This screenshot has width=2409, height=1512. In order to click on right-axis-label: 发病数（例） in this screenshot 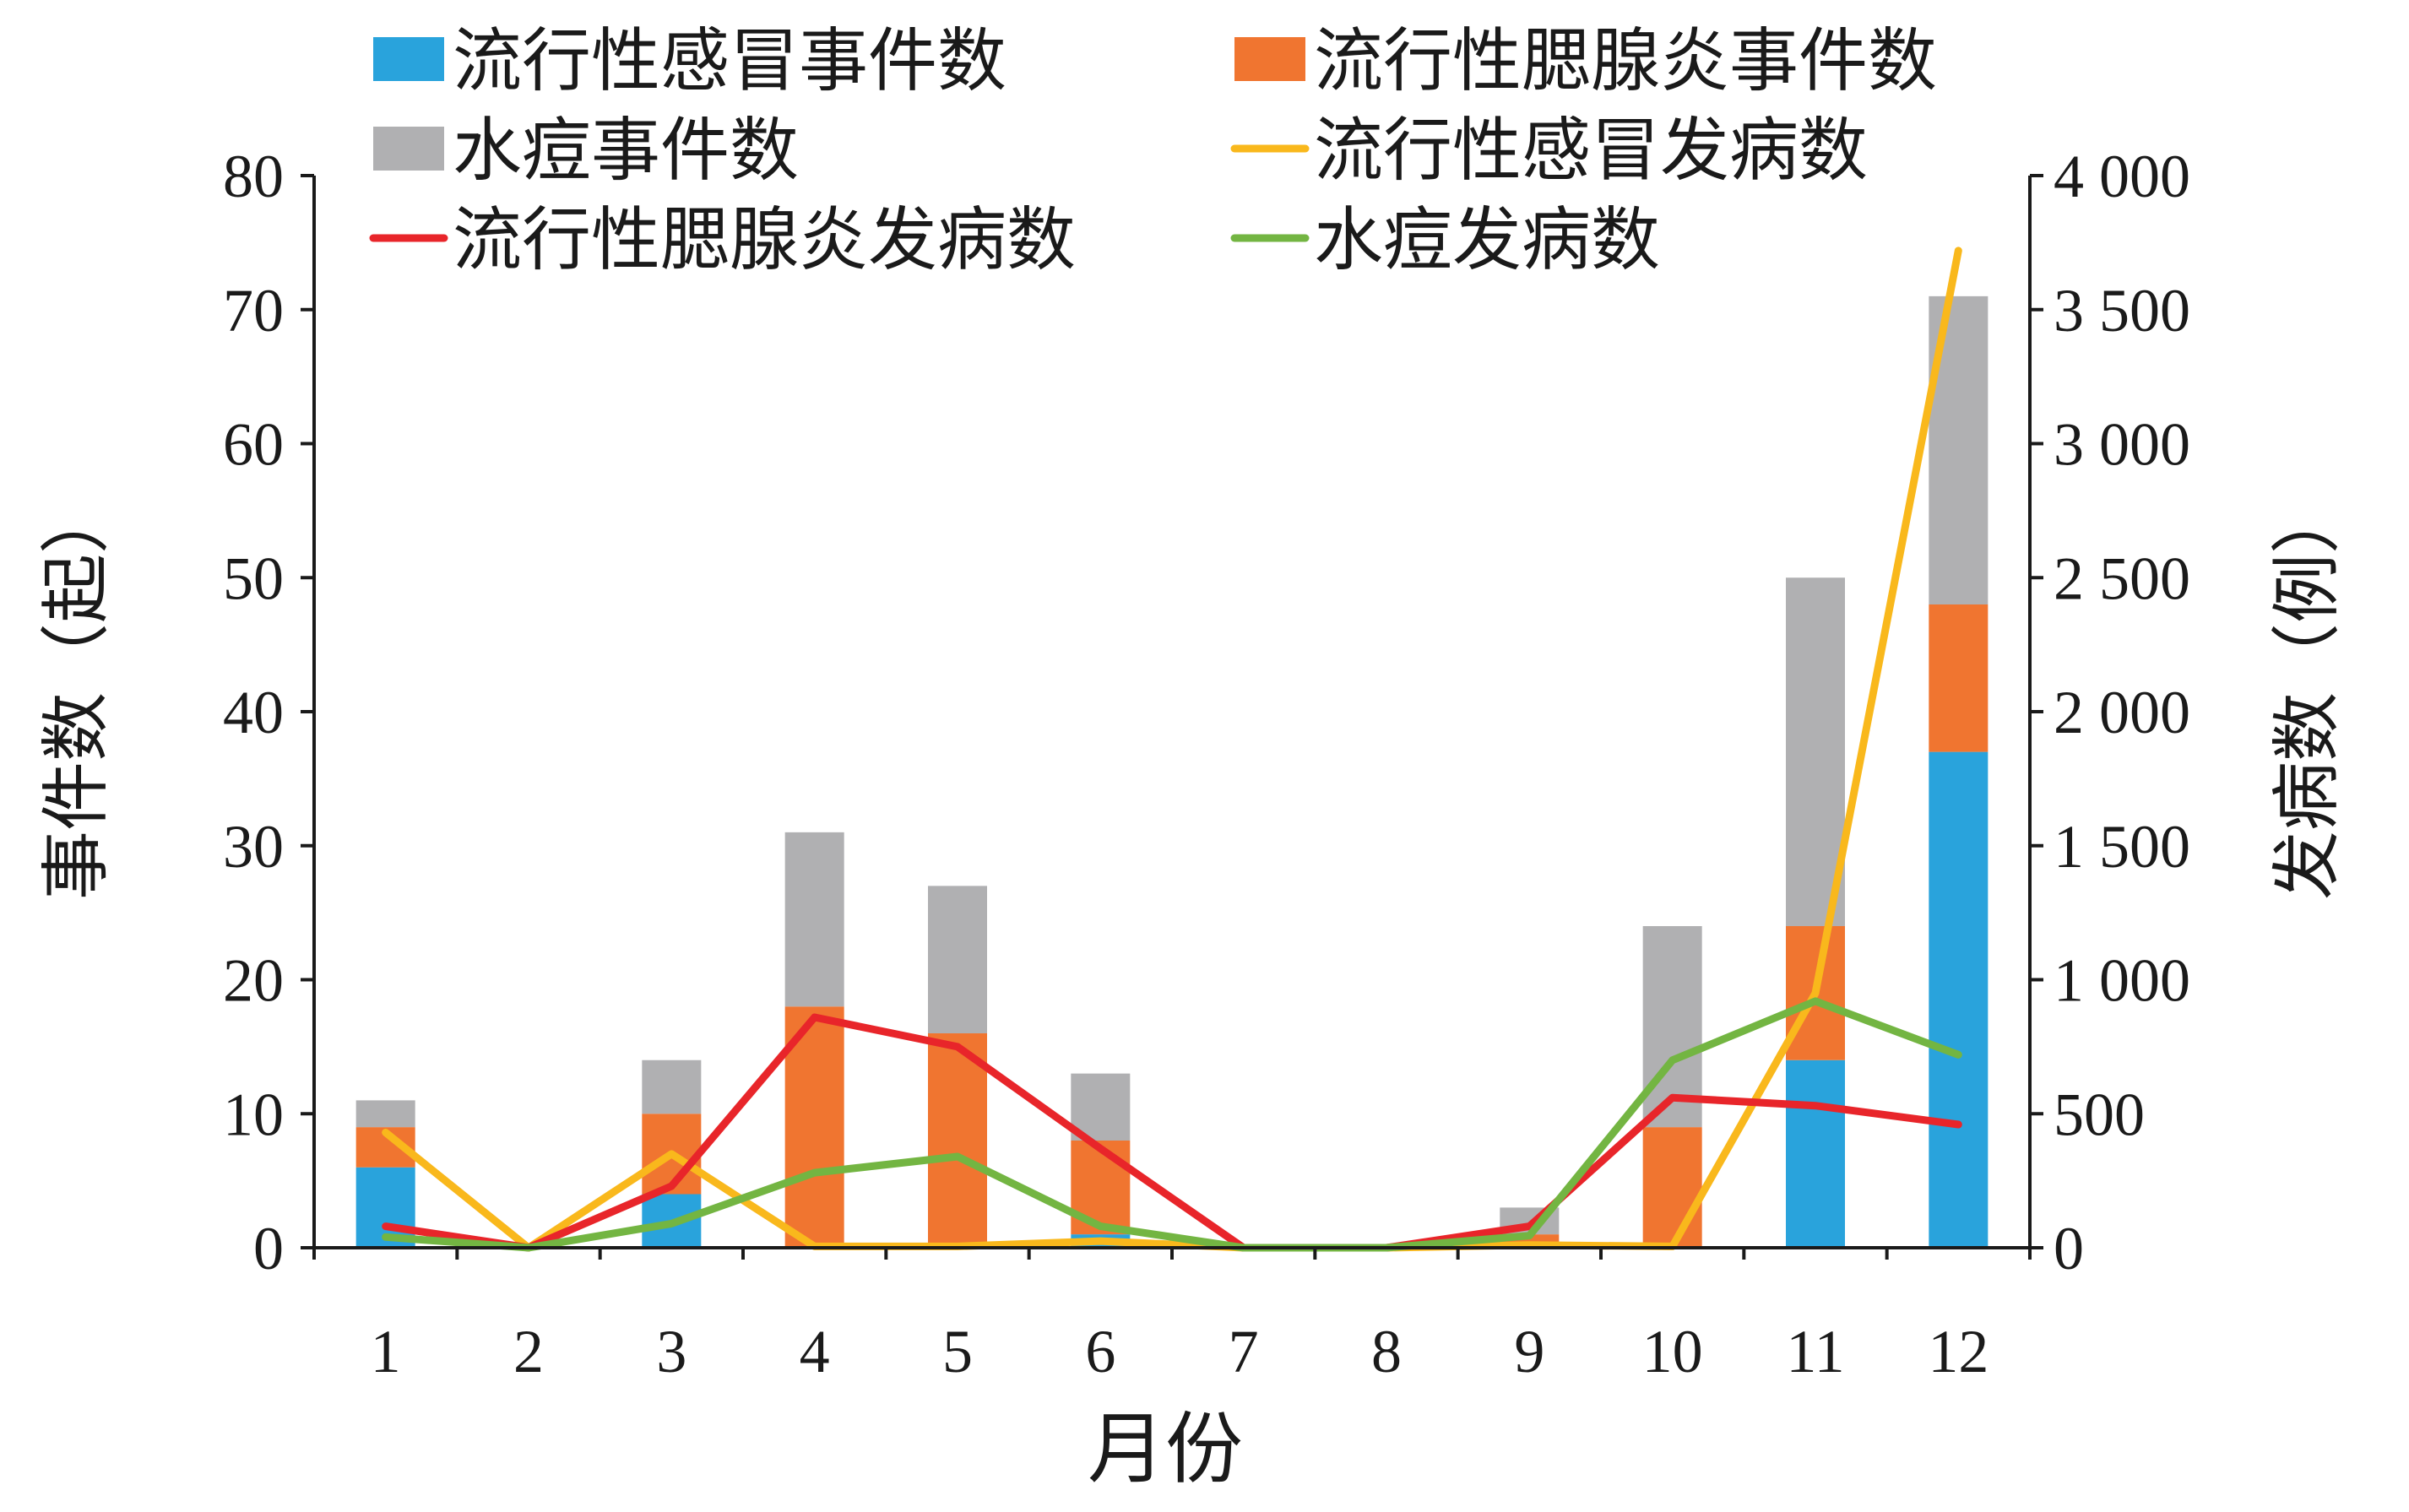, I will do `click(2307, 692)`.